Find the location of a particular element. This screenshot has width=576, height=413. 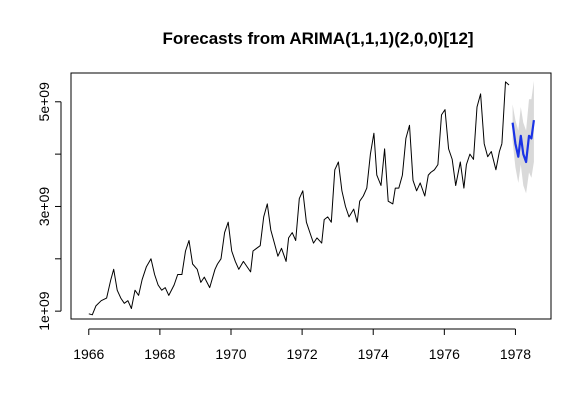

x-axis: 1966 1968 1970 1972 1974 1976 1978 is located at coordinates (302, 345).